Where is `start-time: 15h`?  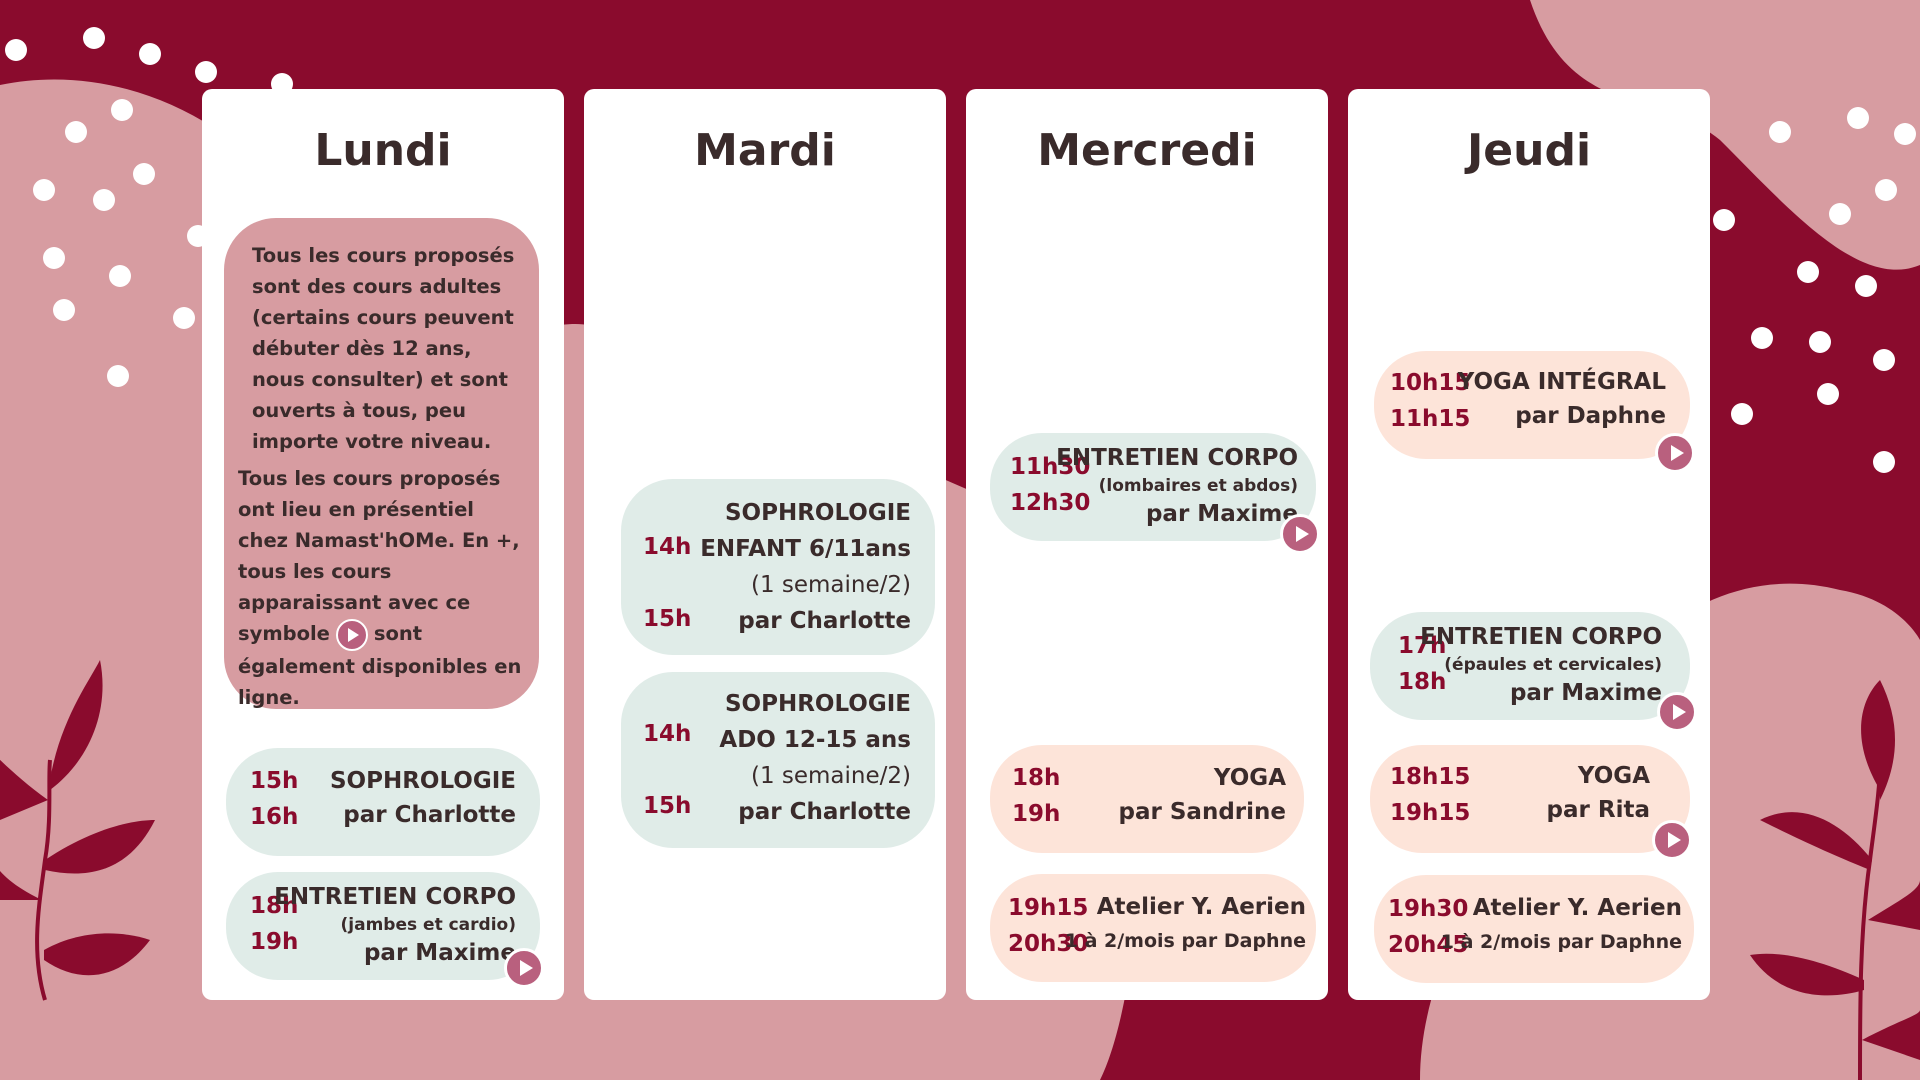 start-time: 15h is located at coordinates (274, 781).